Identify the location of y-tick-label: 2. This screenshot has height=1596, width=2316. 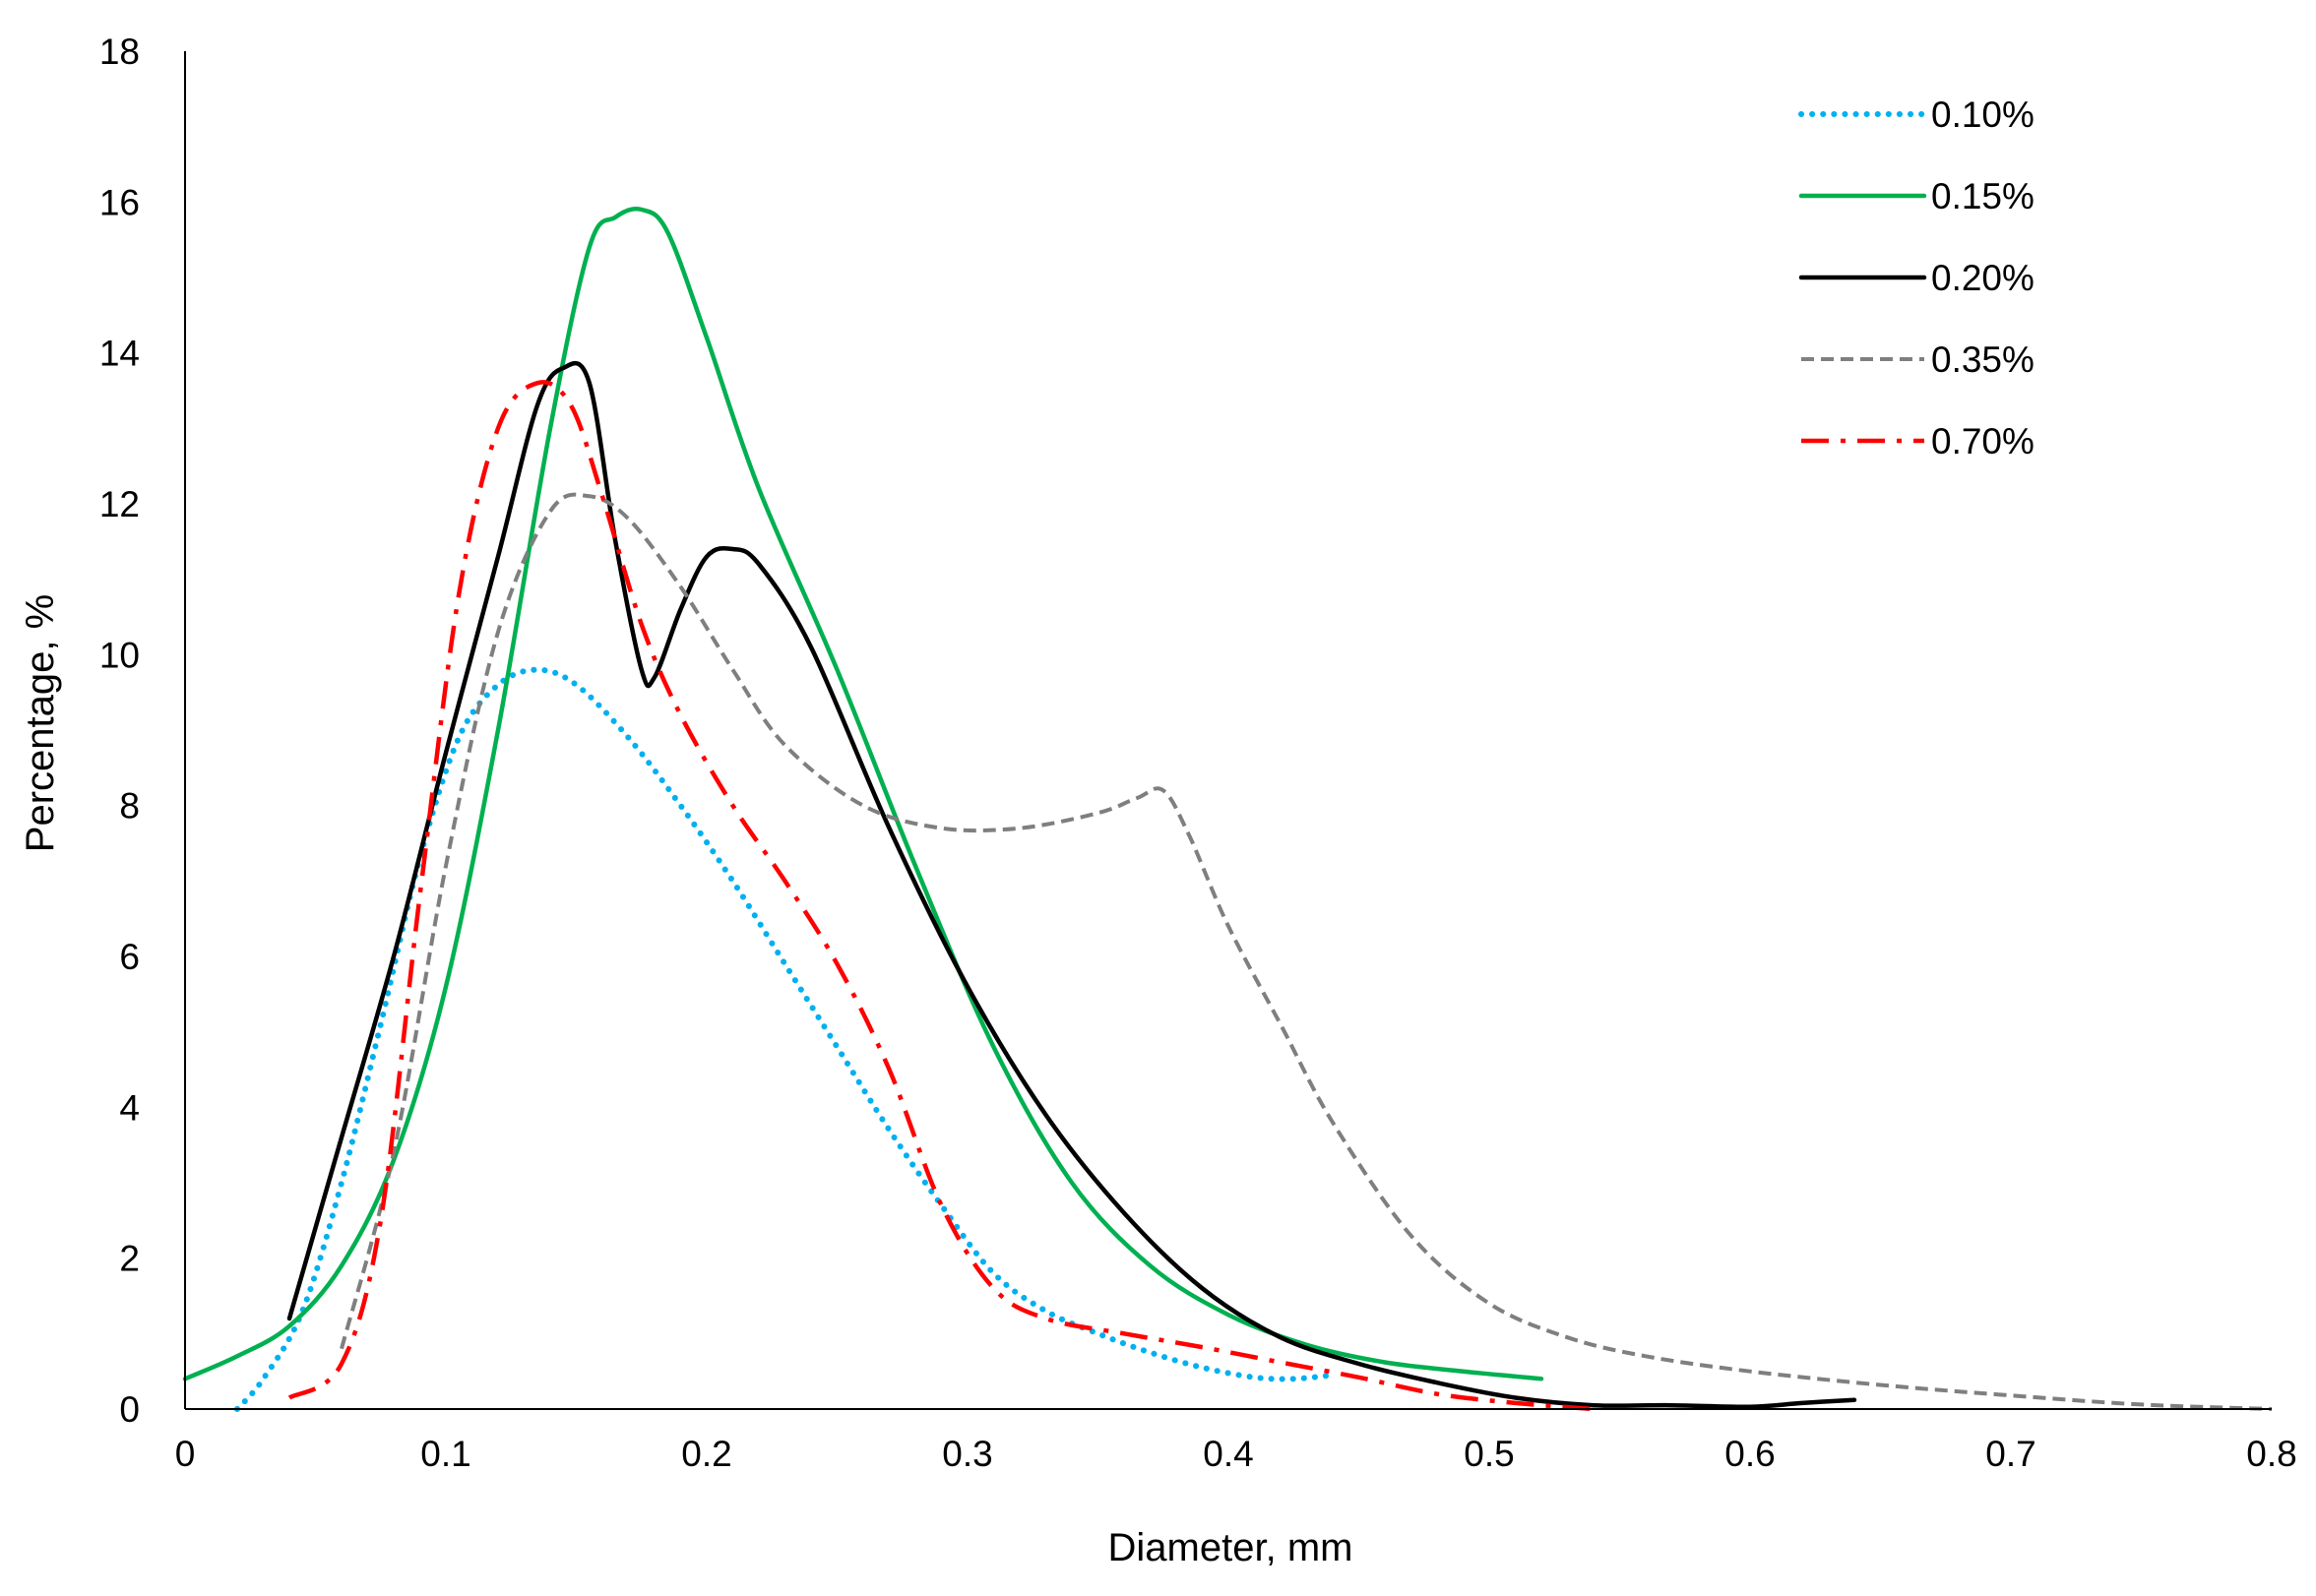
(129, 1259).